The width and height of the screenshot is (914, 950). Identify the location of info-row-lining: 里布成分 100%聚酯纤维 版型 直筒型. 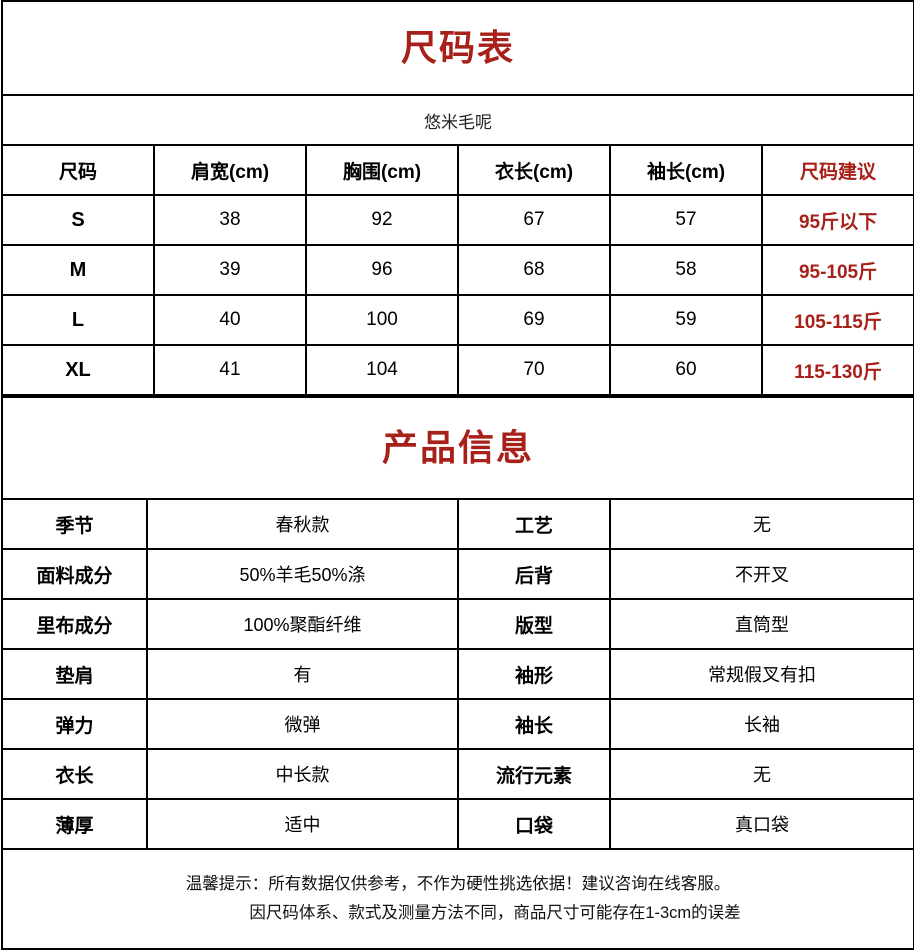
(457, 624).